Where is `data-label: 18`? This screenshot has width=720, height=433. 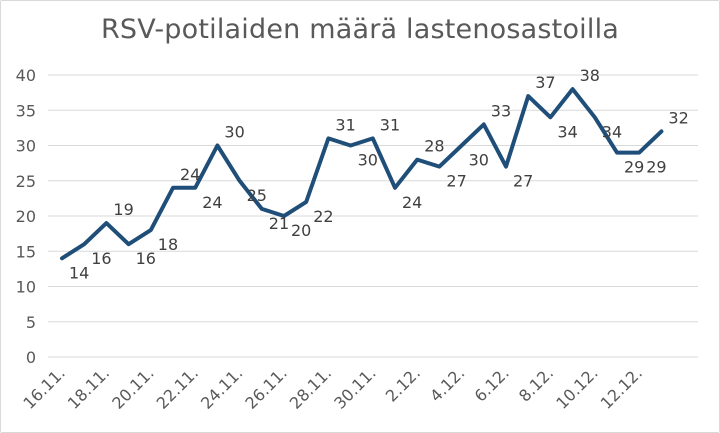
data-label: 18 is located at coordinates (168, 244).